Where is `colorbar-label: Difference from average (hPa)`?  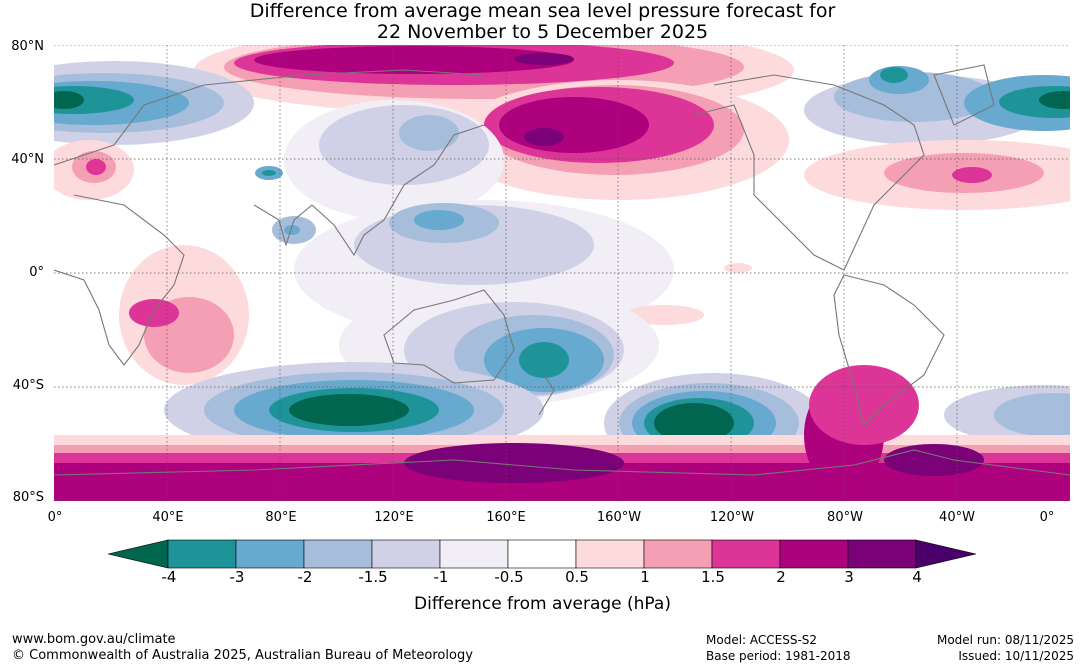 colorbar-label: Difference from average (hPa) is located at coordinates (542, 604).